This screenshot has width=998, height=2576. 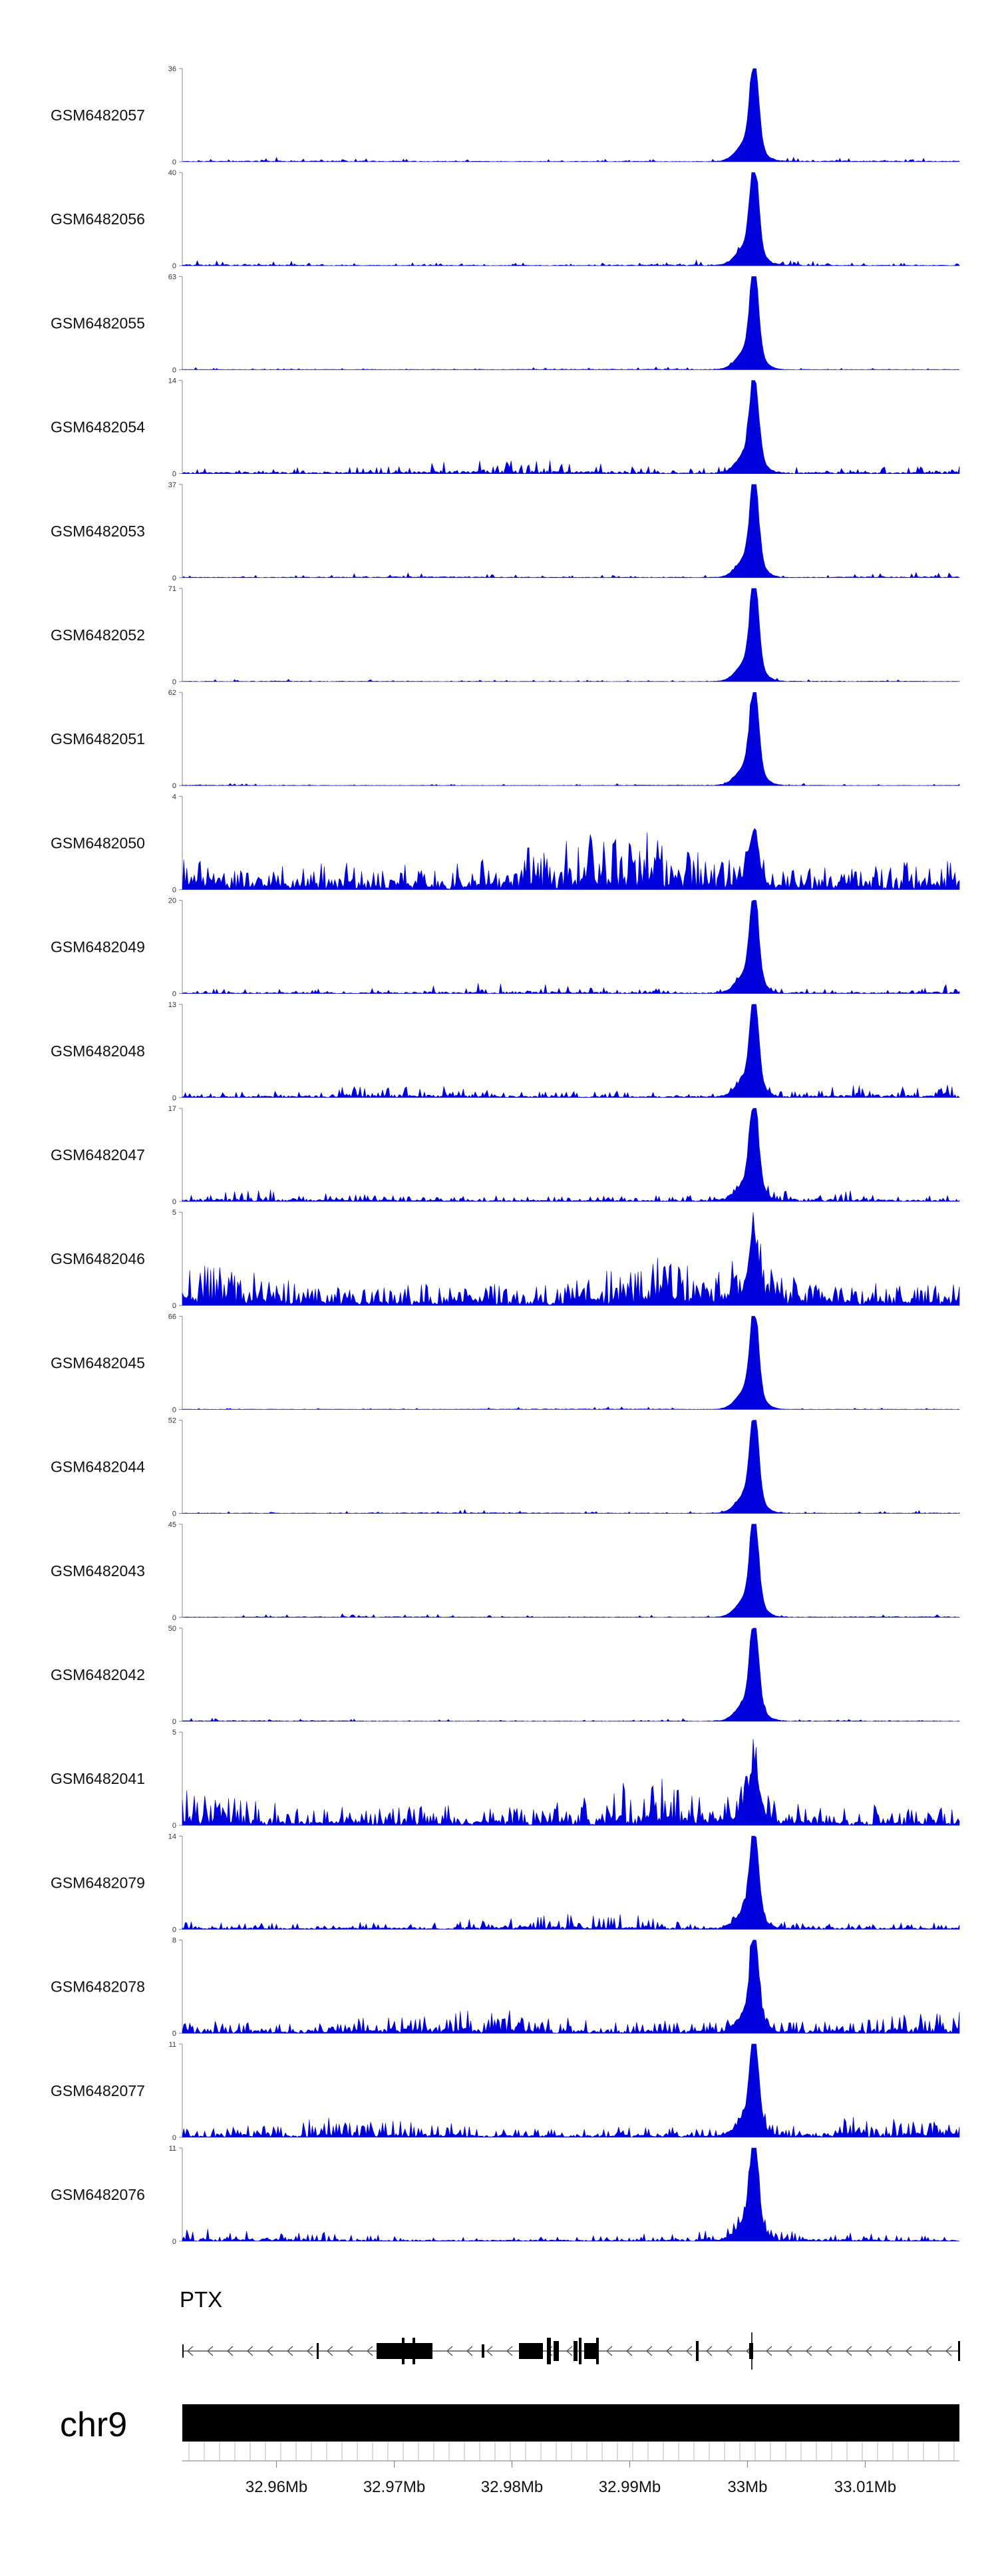 What do you see at coordinates (174, 797) in the screenshot?
I see `track-ymax-label: 4` at bounding box center [174, 797].